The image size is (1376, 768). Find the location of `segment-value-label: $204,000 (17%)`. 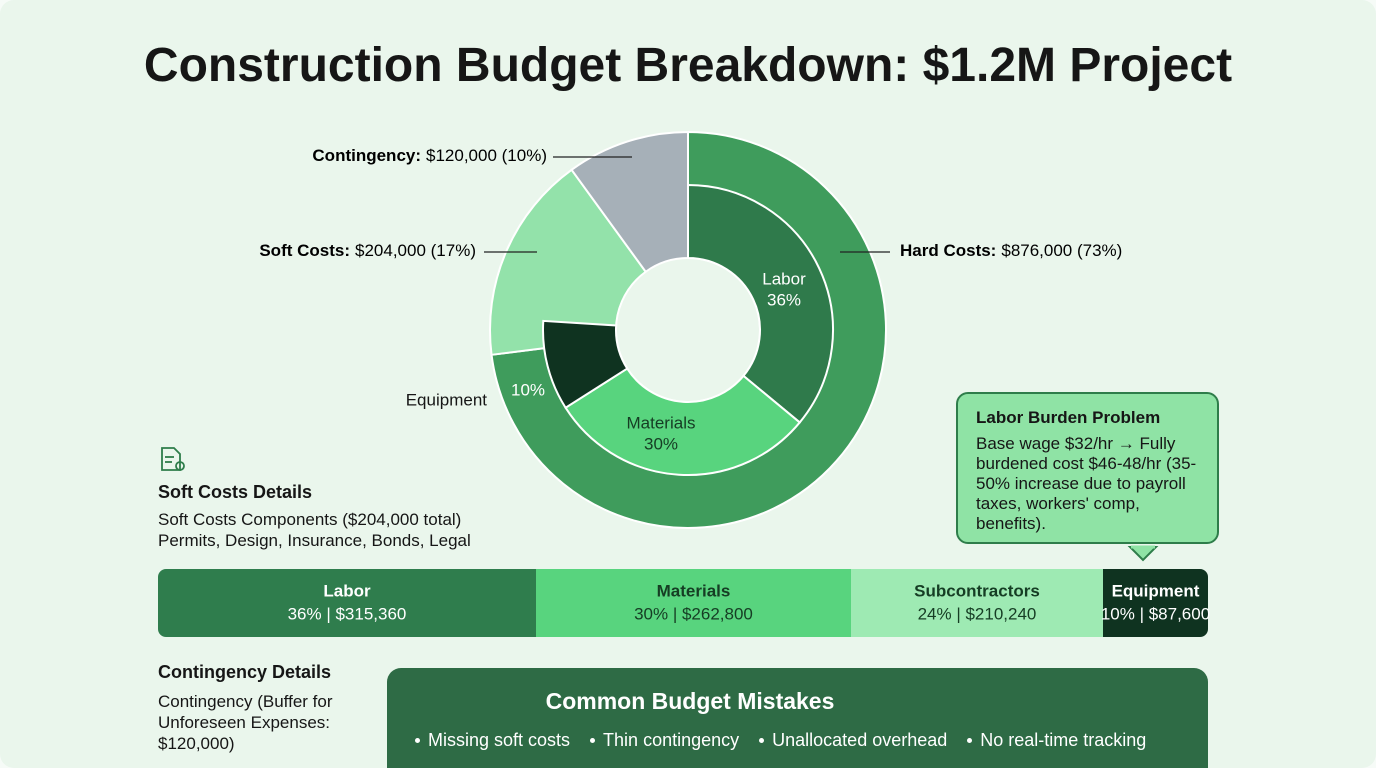

segment-value-label: $204,000 (17%) is located at coordinates (415, 250).